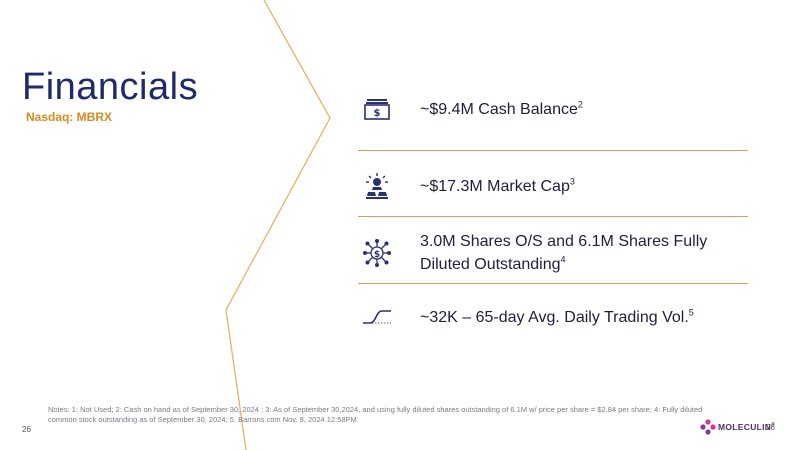  I want to click on cash-icon: $, so click(377, 109).